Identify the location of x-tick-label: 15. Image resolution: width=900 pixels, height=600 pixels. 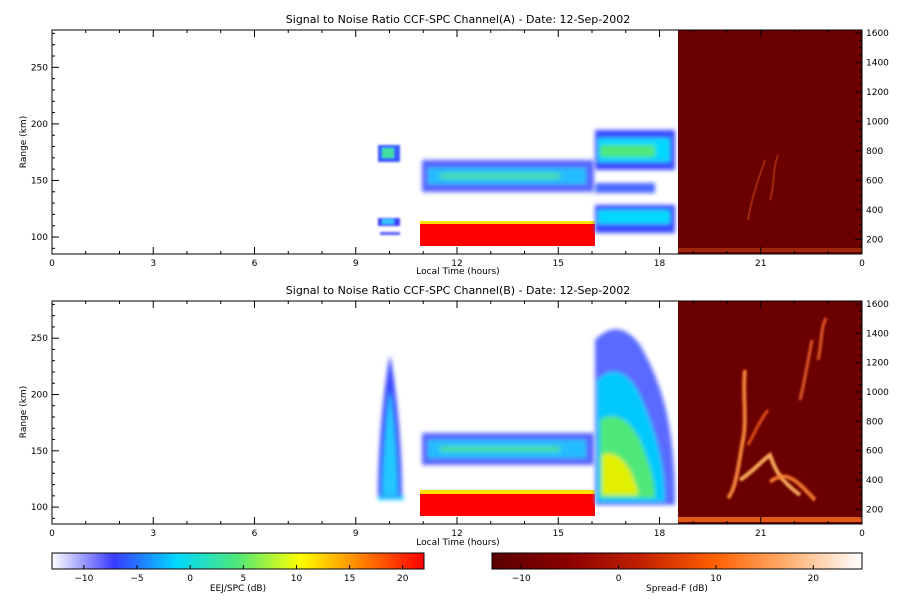
(558, 534).